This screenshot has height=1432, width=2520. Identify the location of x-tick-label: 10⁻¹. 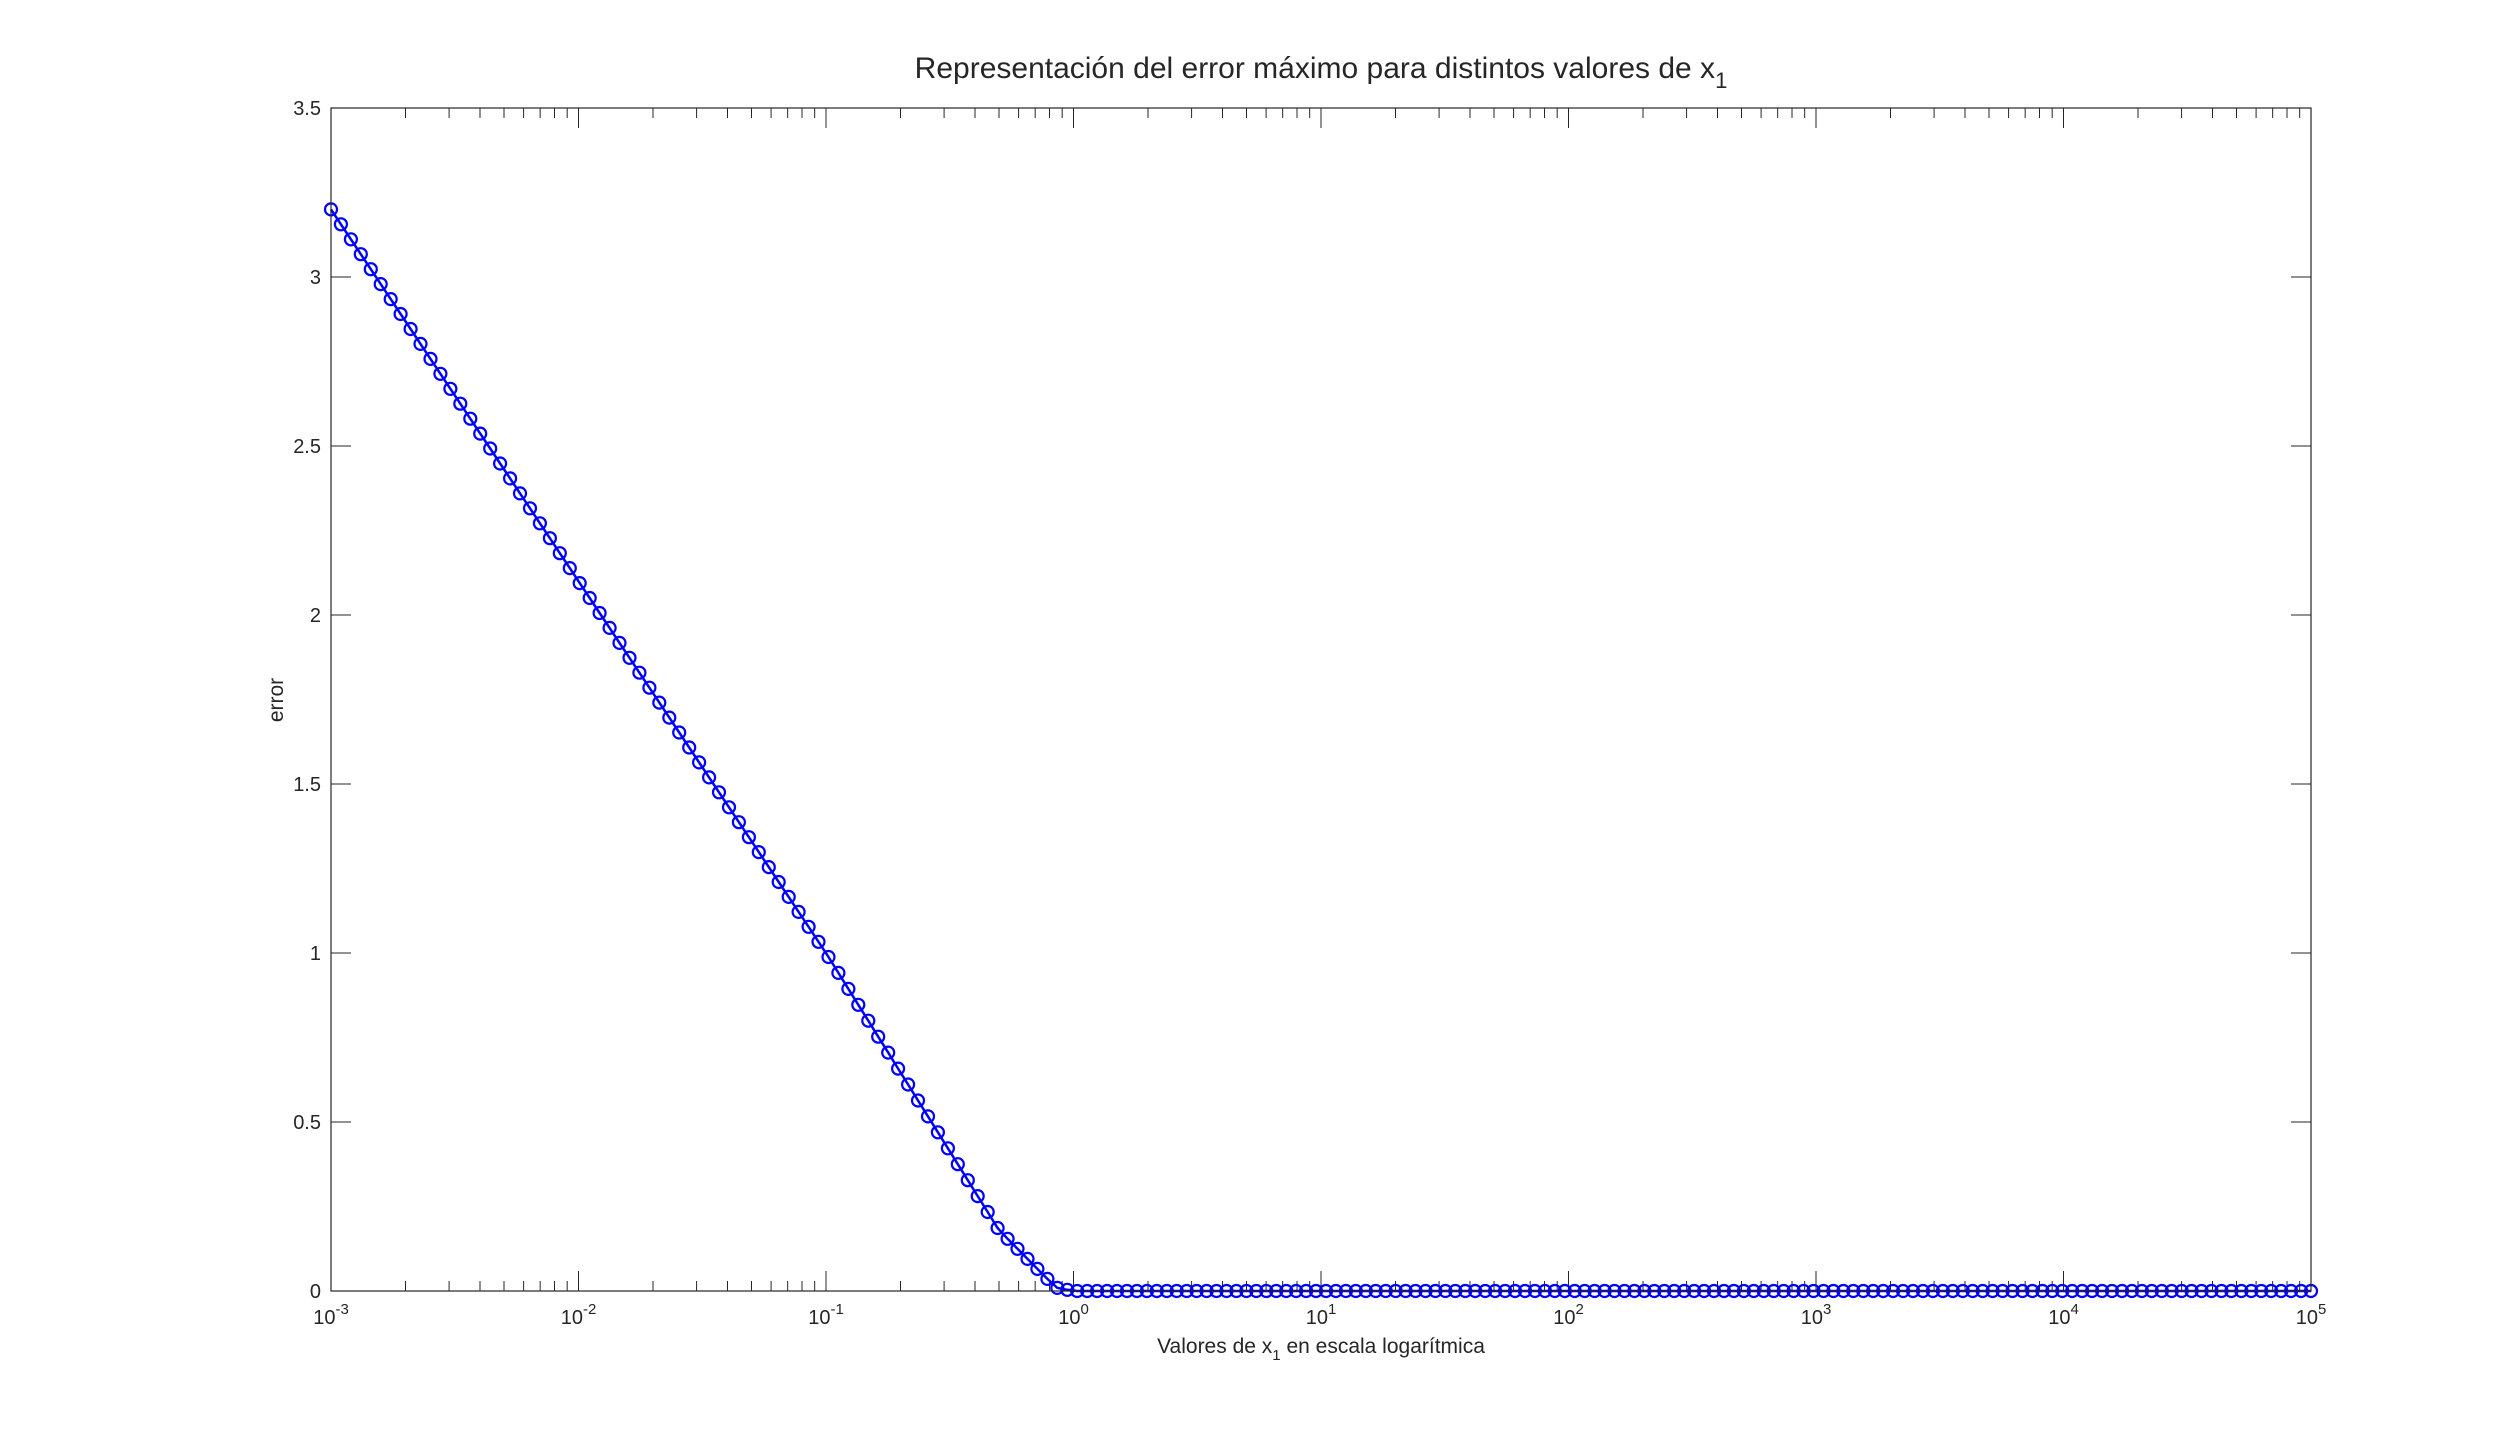
(826, 1315).